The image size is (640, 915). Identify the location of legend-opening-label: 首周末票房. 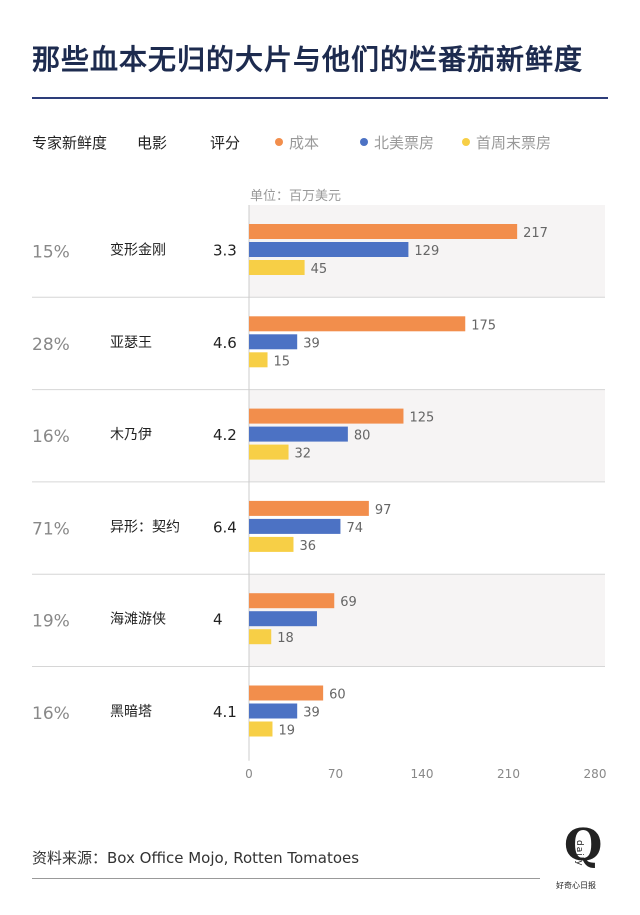
(514, 143).